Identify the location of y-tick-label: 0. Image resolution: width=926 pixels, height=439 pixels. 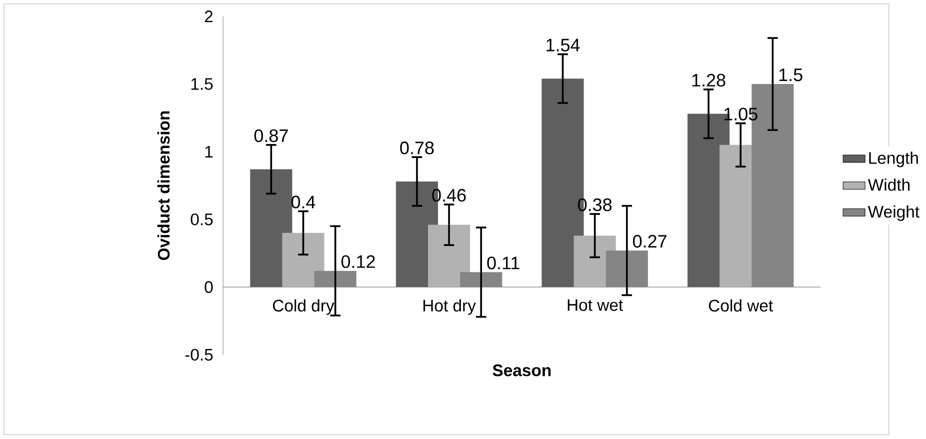
(208, 287).